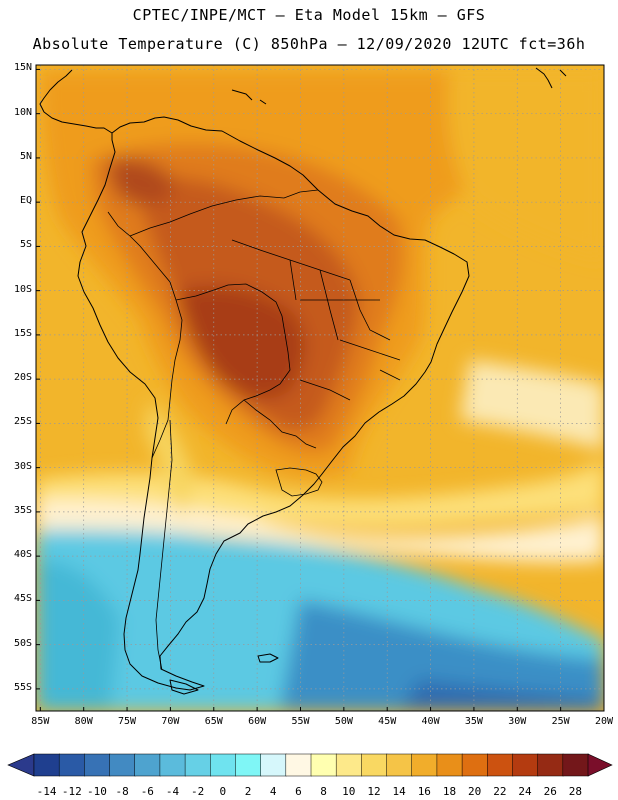 Image resolution: width=618 pixels, height=800 pixels. Describe the element at coordinates (78, 635) in the screenshot. I see `field-teal-west` at that location.